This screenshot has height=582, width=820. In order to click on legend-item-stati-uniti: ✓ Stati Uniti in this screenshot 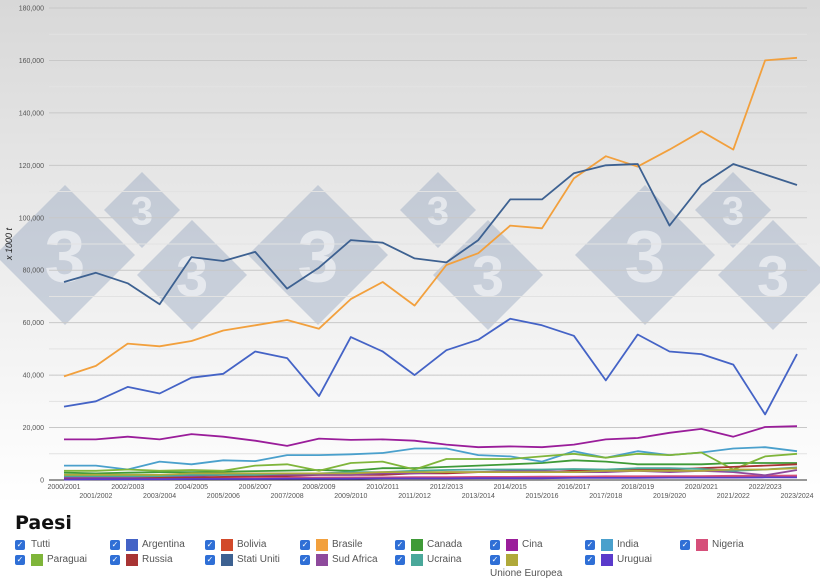, I will do `click(252, 559)`.